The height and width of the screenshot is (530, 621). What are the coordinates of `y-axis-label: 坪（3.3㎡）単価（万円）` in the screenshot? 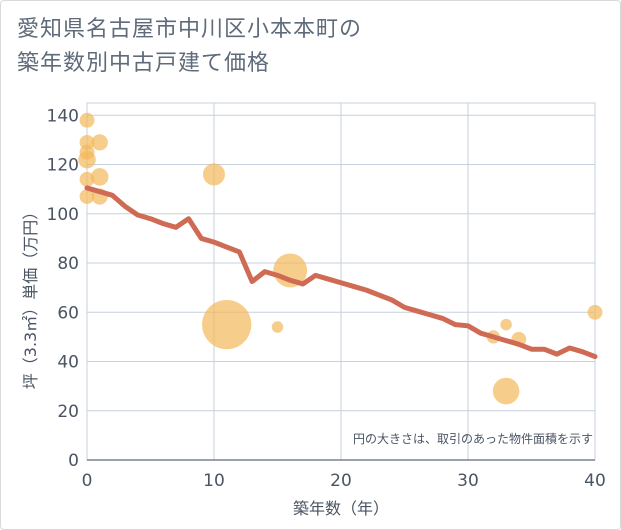 It's located at (30, 296).